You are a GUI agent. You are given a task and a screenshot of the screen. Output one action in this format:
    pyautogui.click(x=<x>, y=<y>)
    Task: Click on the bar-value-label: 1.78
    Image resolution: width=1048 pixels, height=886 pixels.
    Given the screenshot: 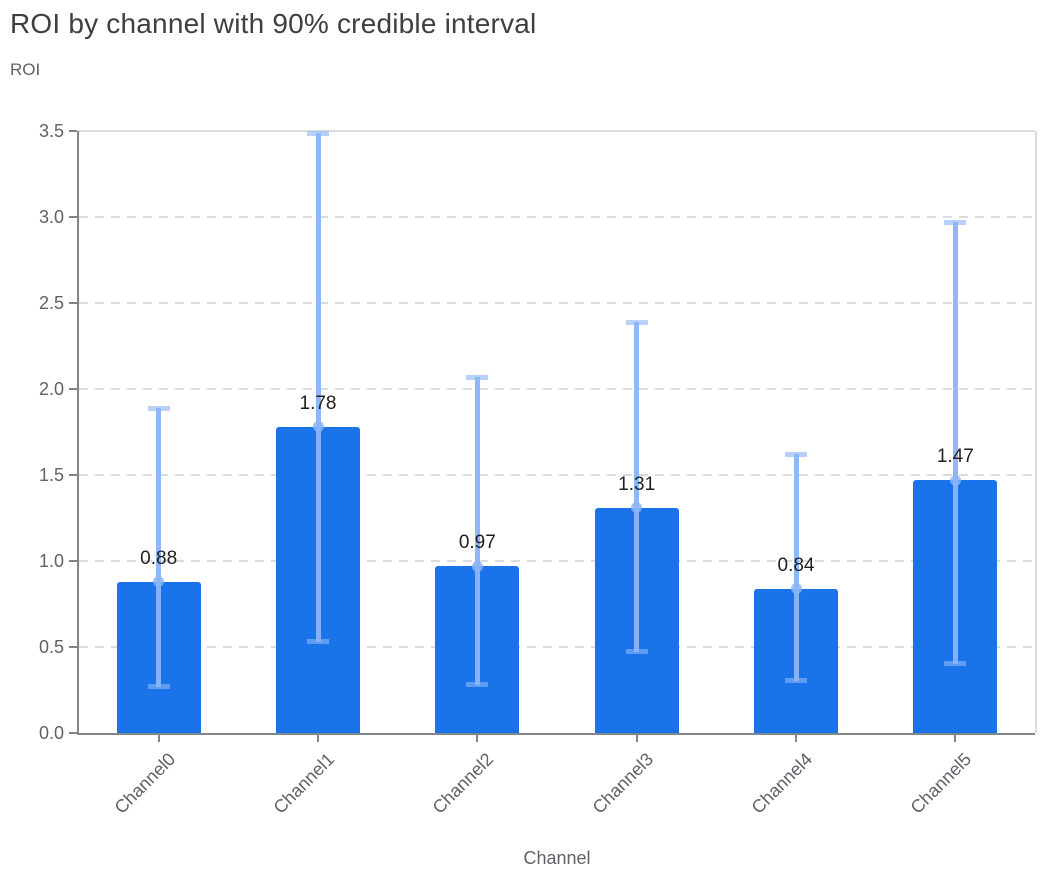 What is the action you would take?
    pyautogui.click(x=318, y=403)
    